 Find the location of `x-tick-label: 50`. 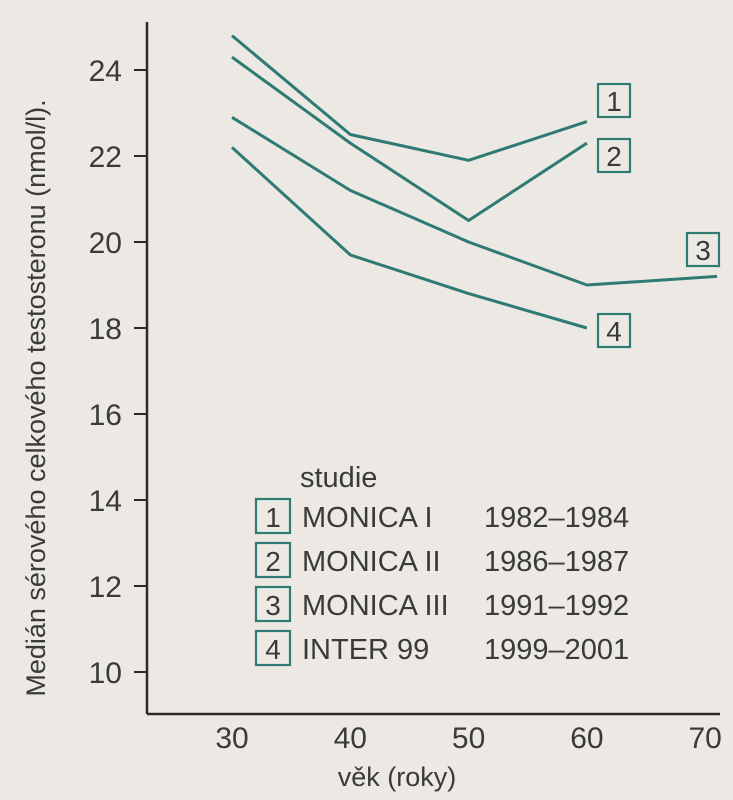

x-tick-label: 50 is located at coordinates (468, 738).